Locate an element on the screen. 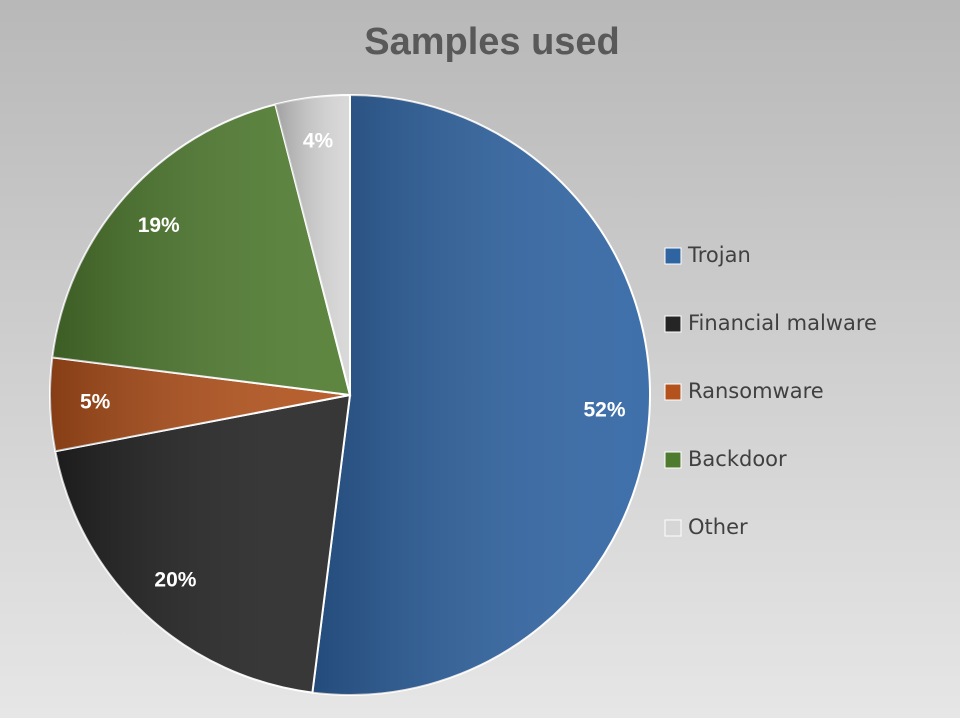  legend-label: Trojan is located at coordinates (719, 255).